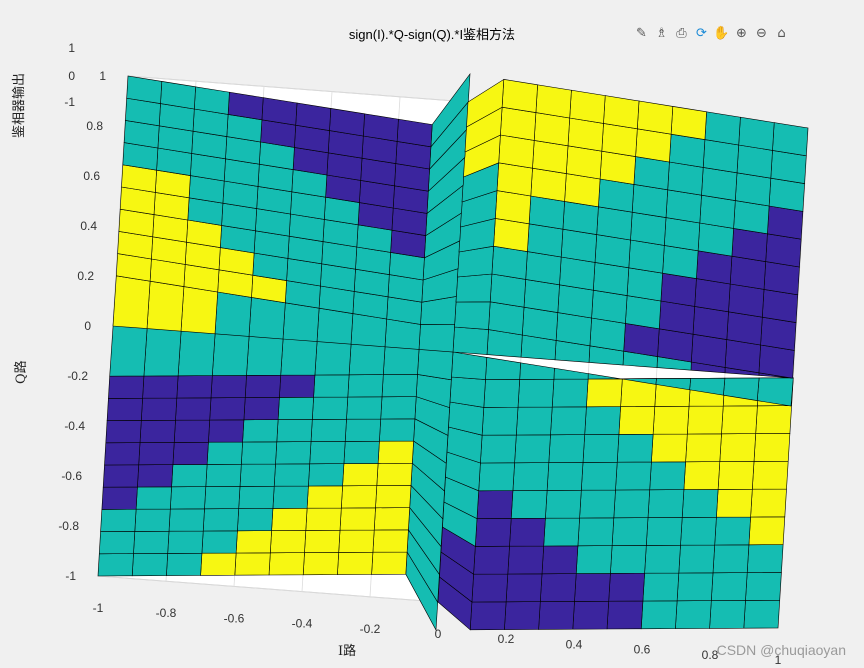 The height and width of the screenshot is (668, 864). I want to click on zoom-in-icon: ⊕, so click(741, 33).